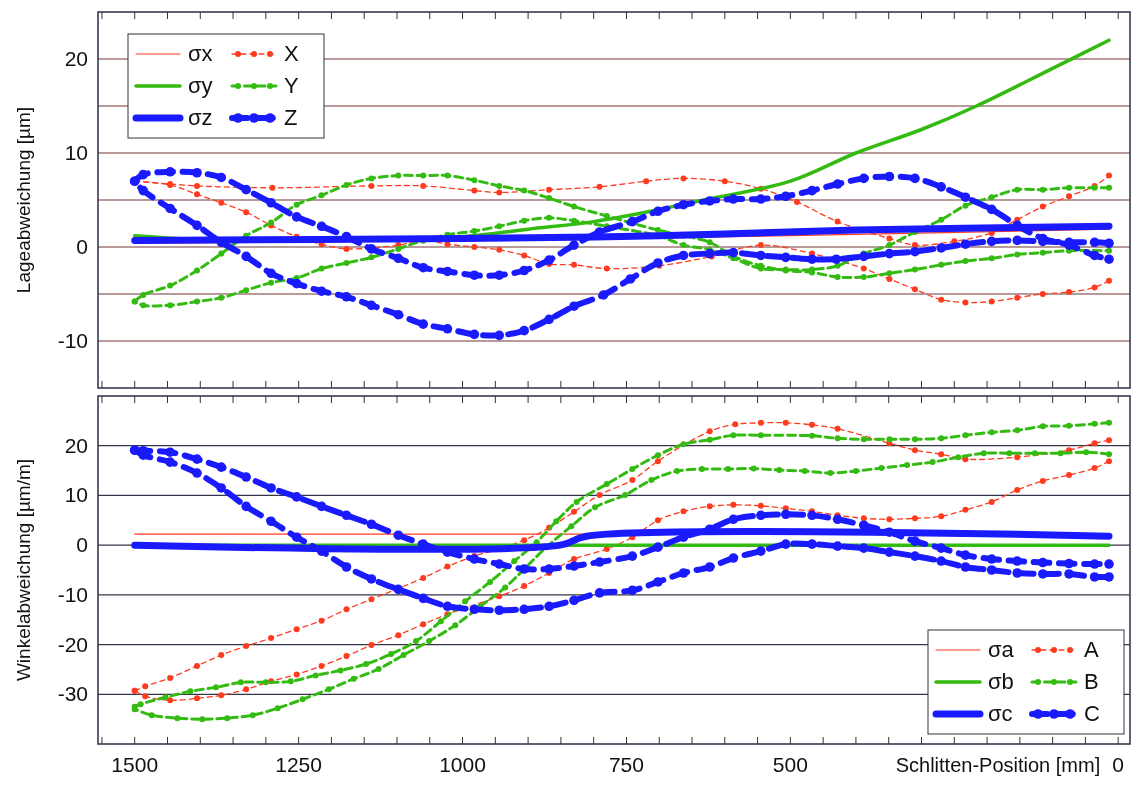  I want to click on y-tick-label: -20, so click(72, 644).